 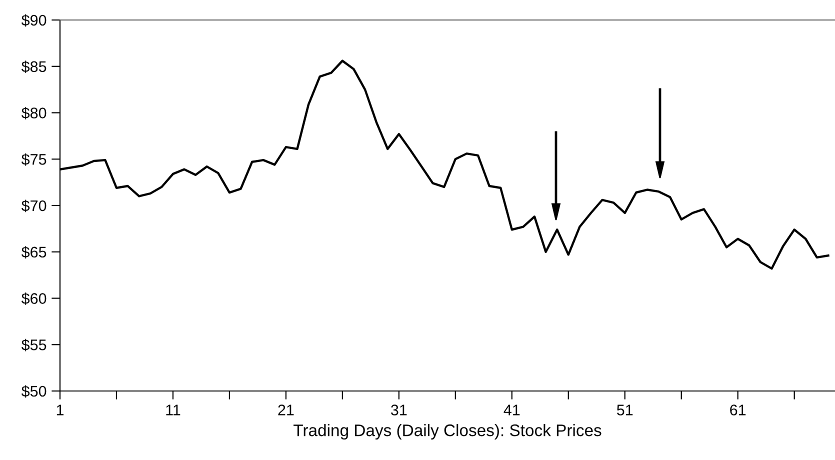 I want to click on y-tick-label: $70, so click(x=33, y=206).